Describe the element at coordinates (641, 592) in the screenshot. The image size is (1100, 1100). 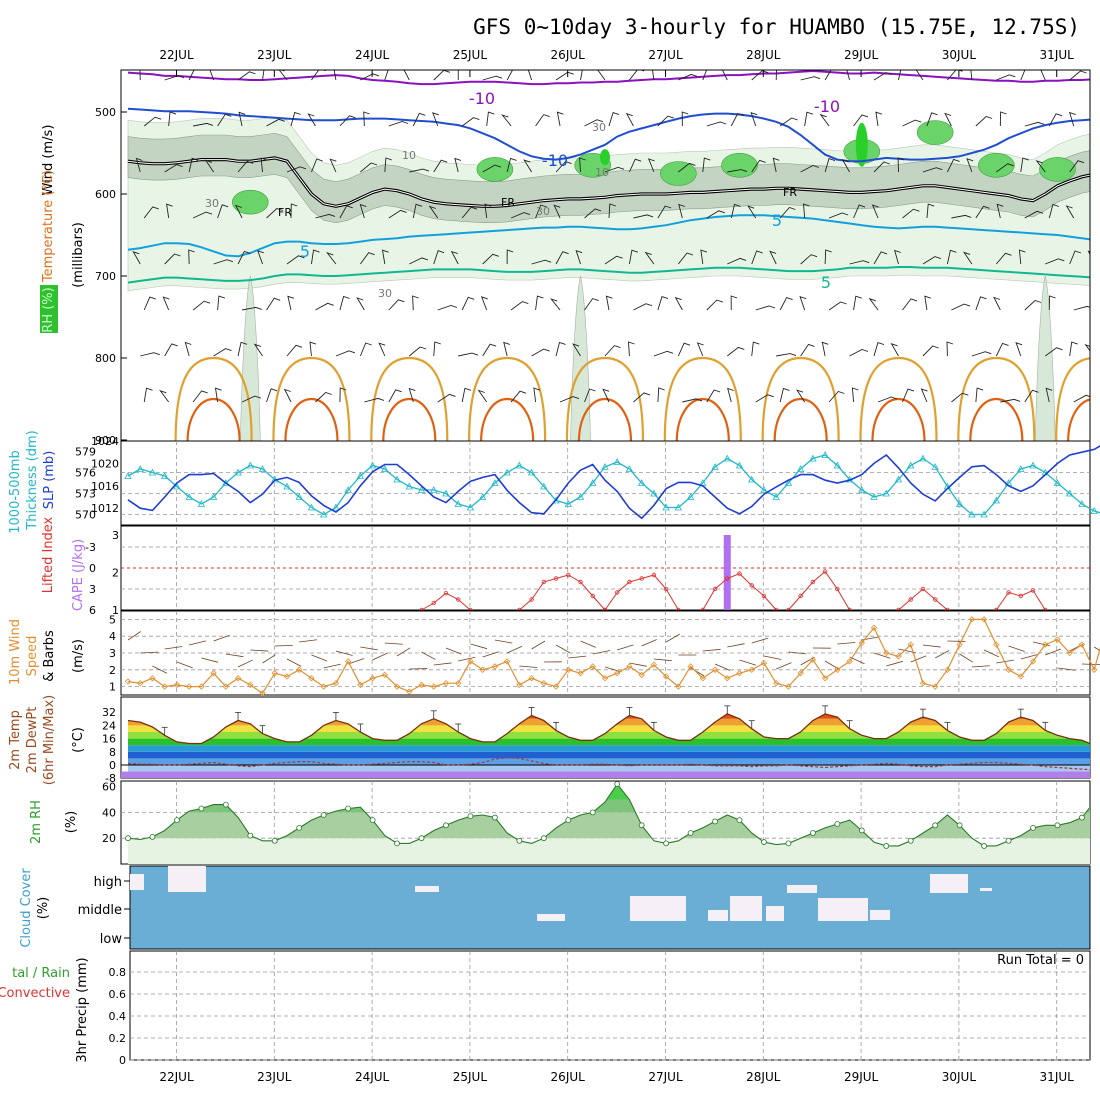
I see `li-line` at that location.